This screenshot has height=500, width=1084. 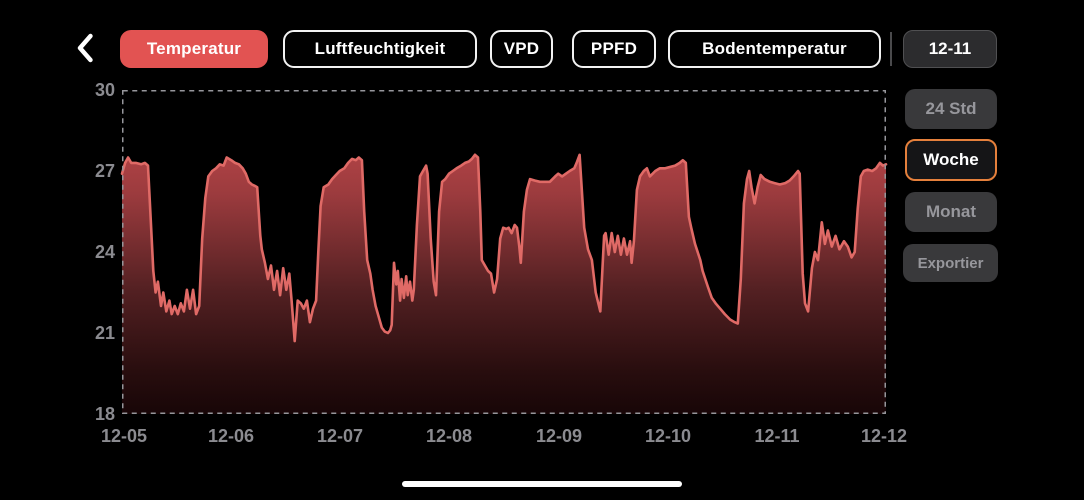 What do you see at coordinates (104, 414) in the screenshot?
I see `y-tick-18: 18` at bounding box center [104, 414].